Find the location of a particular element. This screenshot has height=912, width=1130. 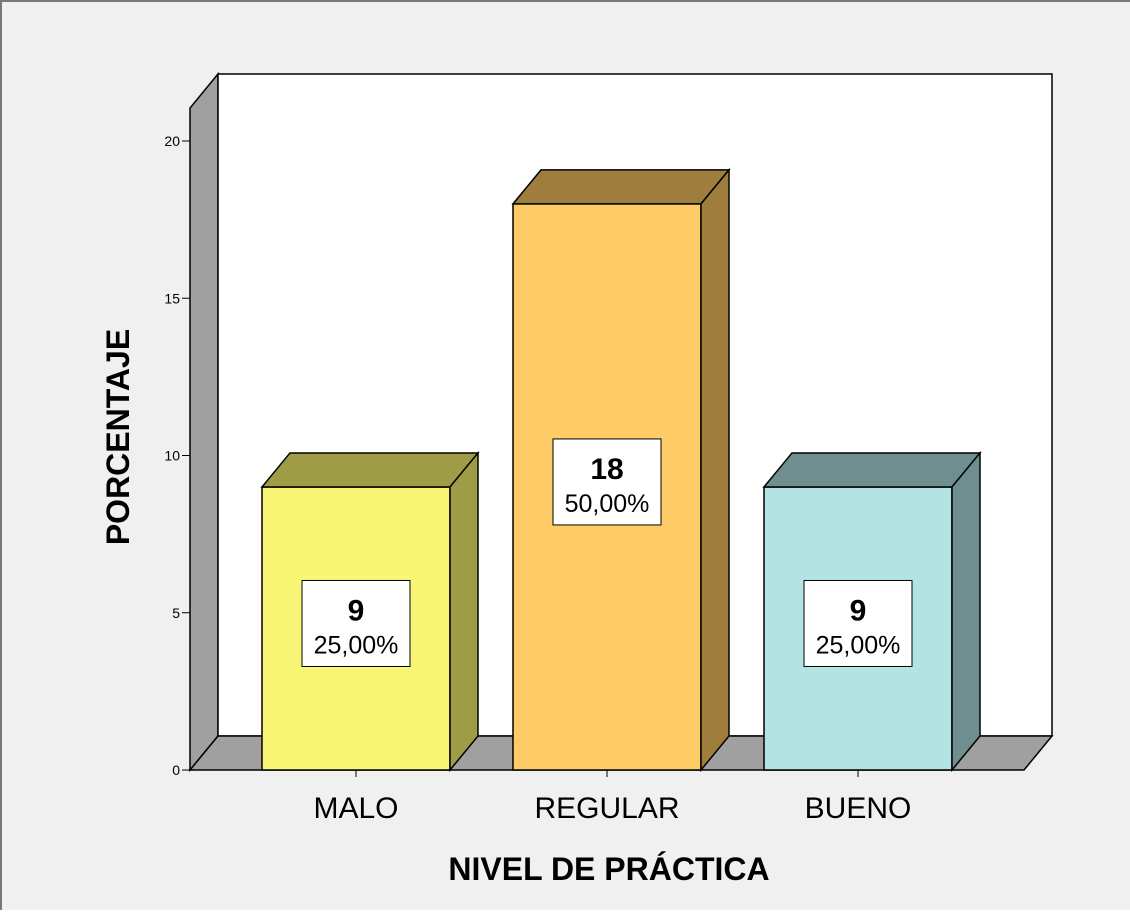

x-axis-categories: MALO REGULAR BUENO is located at coordinates (612, 797).